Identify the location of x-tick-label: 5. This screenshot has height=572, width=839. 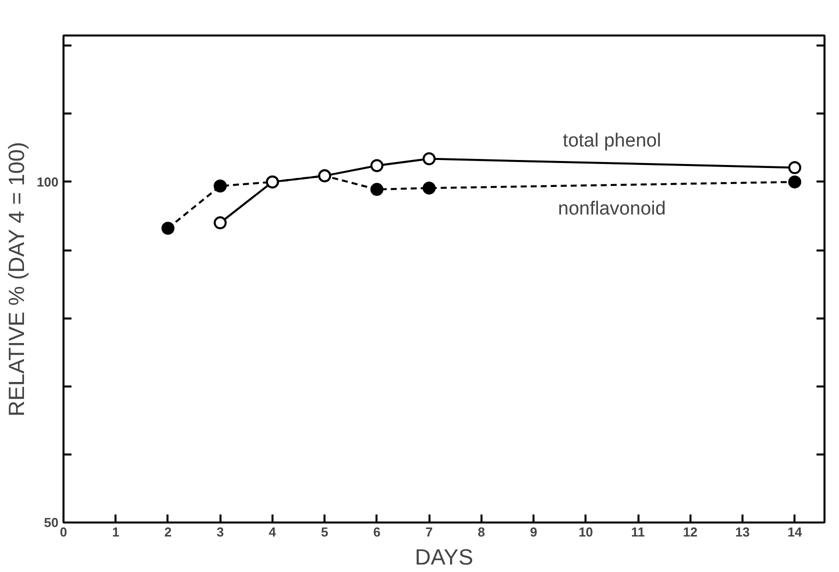
(324, 532).